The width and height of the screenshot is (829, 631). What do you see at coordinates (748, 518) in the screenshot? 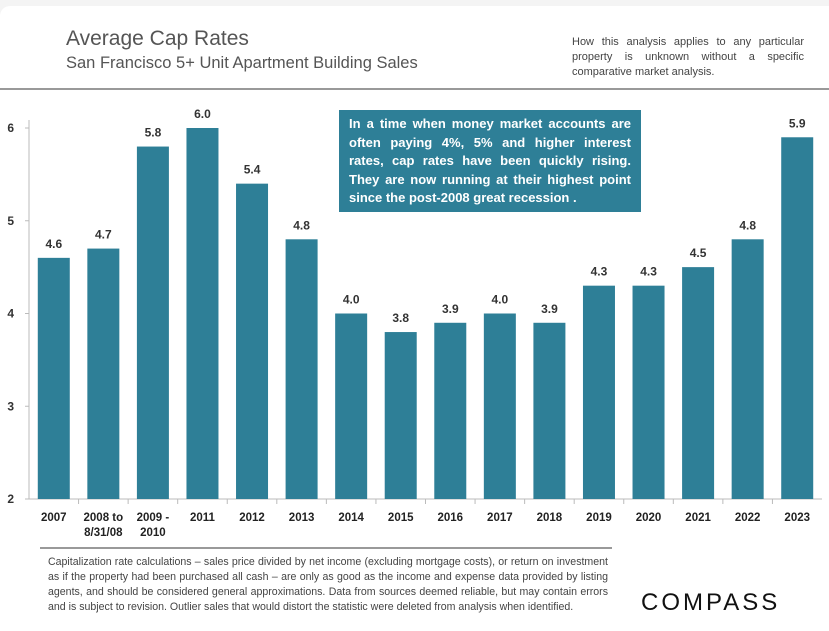
I see `x-tick-label: 2022` at bounding box center [748, 518].